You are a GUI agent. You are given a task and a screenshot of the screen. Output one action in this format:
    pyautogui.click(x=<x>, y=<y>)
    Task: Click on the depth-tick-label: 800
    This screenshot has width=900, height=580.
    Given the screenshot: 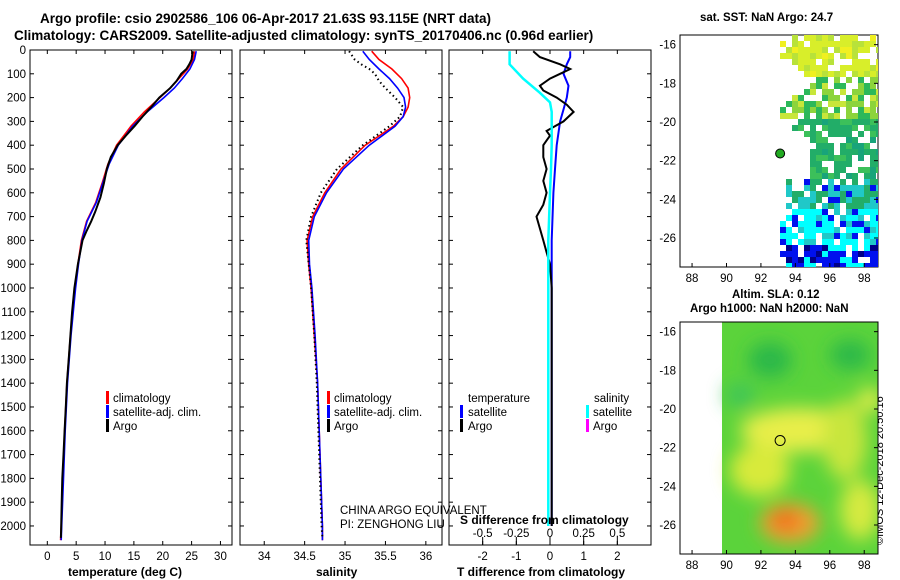 What is the action you would take?
    pyautogui.click(x=16, y=241)
    